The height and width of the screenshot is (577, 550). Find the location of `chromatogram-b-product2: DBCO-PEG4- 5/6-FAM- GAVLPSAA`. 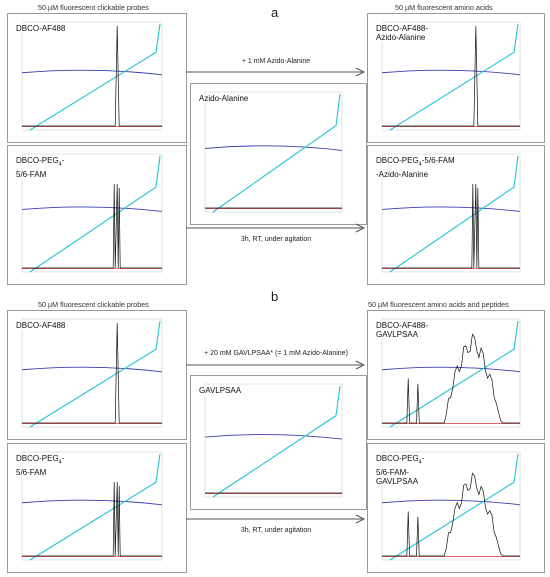

chromatogram-b-product2: DBCO-PEG4- 5/6-FAM- GAVLPSAA is located at coordinates (456, 508).